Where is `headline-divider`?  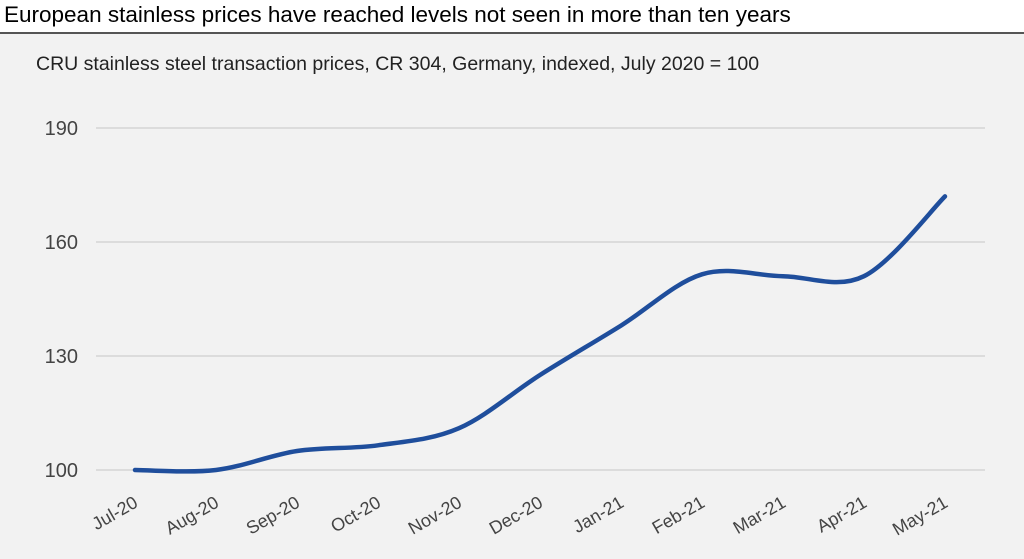
headline-divider is located at coordinates (512, 33).